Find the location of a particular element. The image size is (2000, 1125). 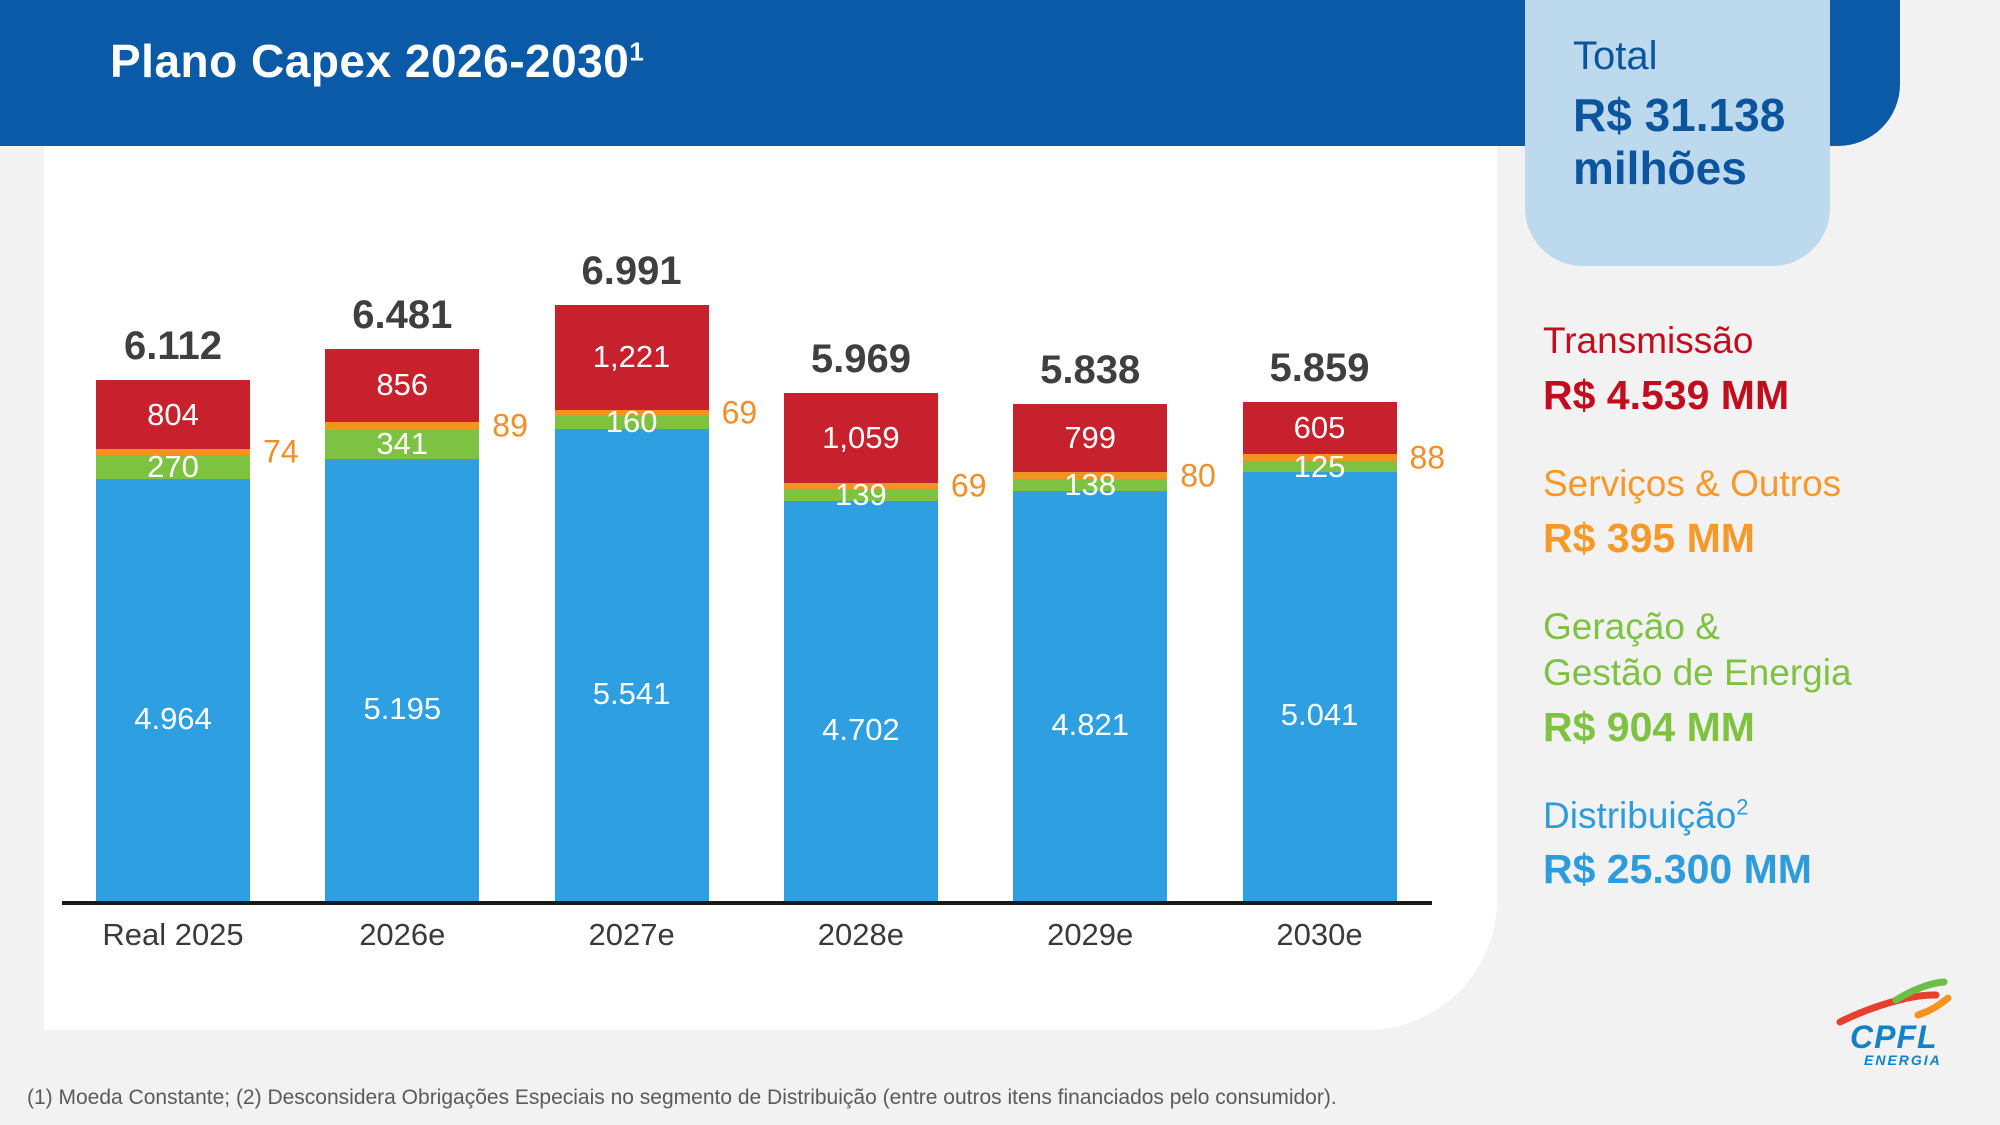

segment-value-geracao-2027e: 160 is located at coordinates (631, 422).